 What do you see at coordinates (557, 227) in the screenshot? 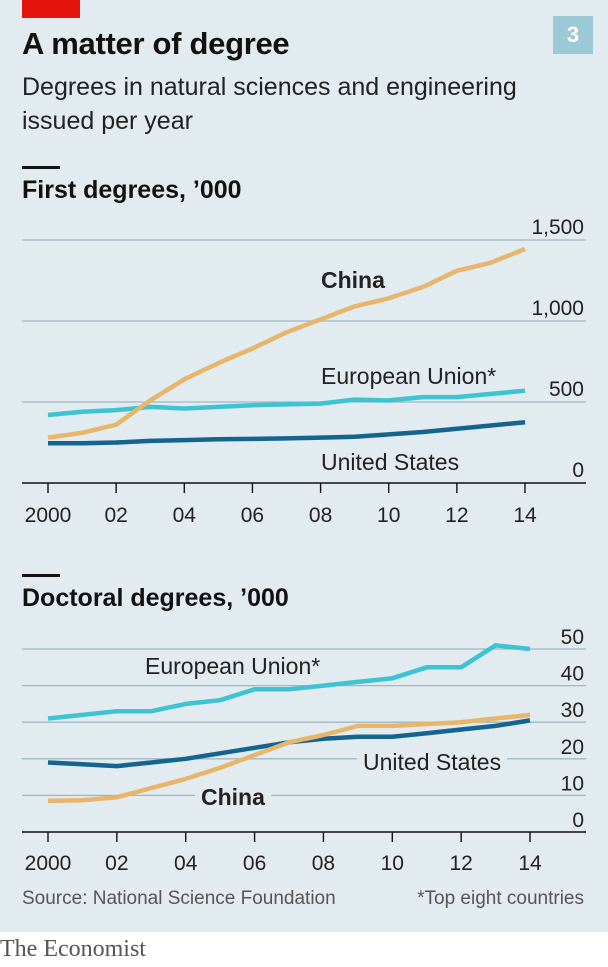
I see `y-tick-label: 1,500` at bounding box center [557, 227].